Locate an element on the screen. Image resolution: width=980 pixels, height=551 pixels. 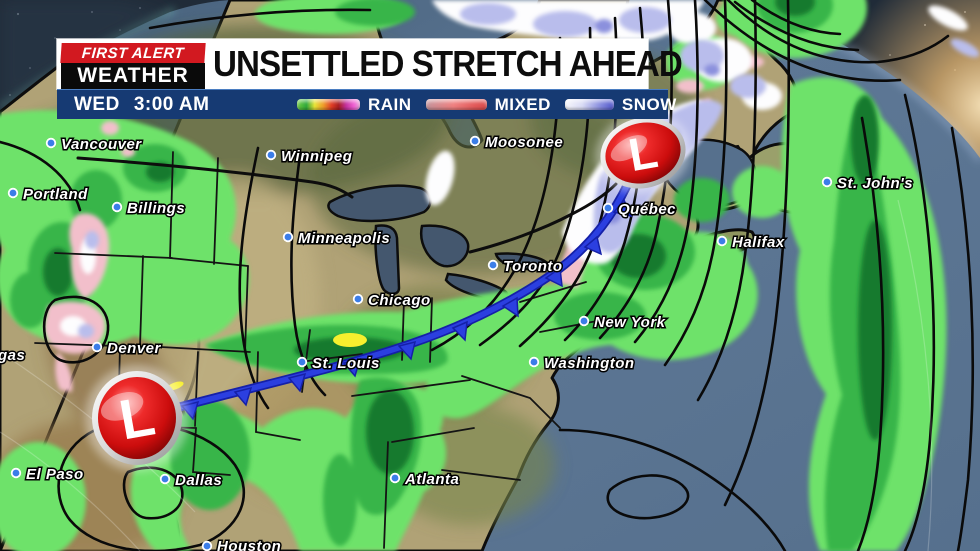
mixed-legend-label: MIXED is located at coordinates (522, 104).